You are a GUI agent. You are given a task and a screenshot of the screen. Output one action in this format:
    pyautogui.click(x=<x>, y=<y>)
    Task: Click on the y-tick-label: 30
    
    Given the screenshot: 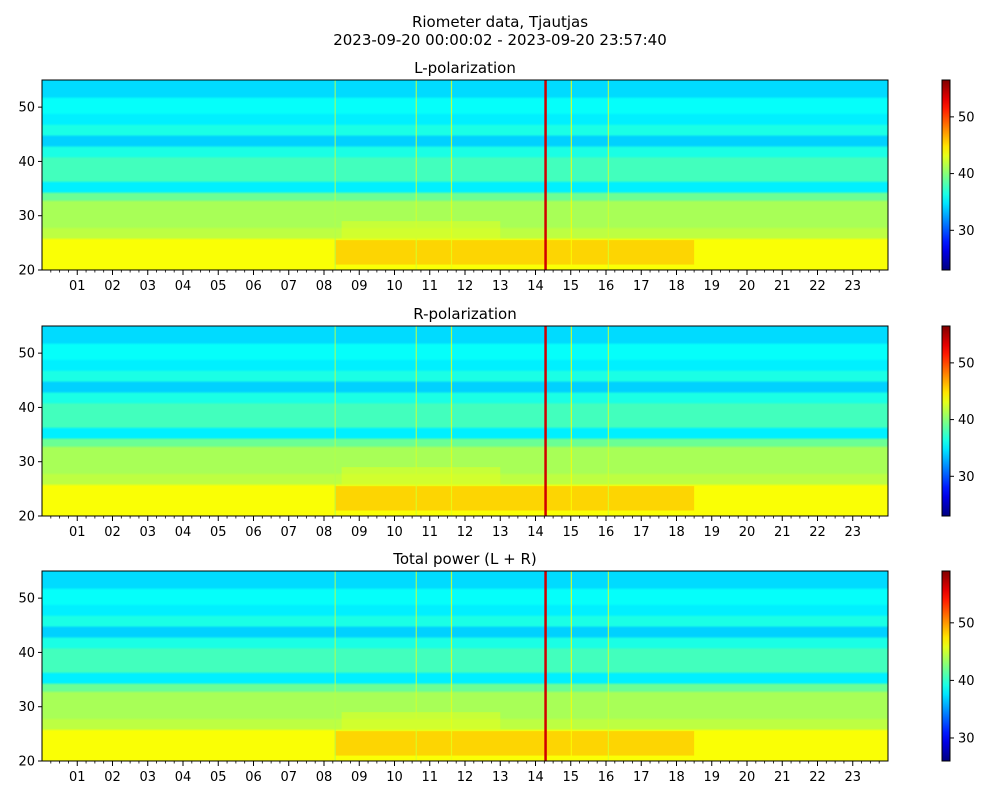 What is the action you would take?
    pyautogui.click(x=26, y=707)
    